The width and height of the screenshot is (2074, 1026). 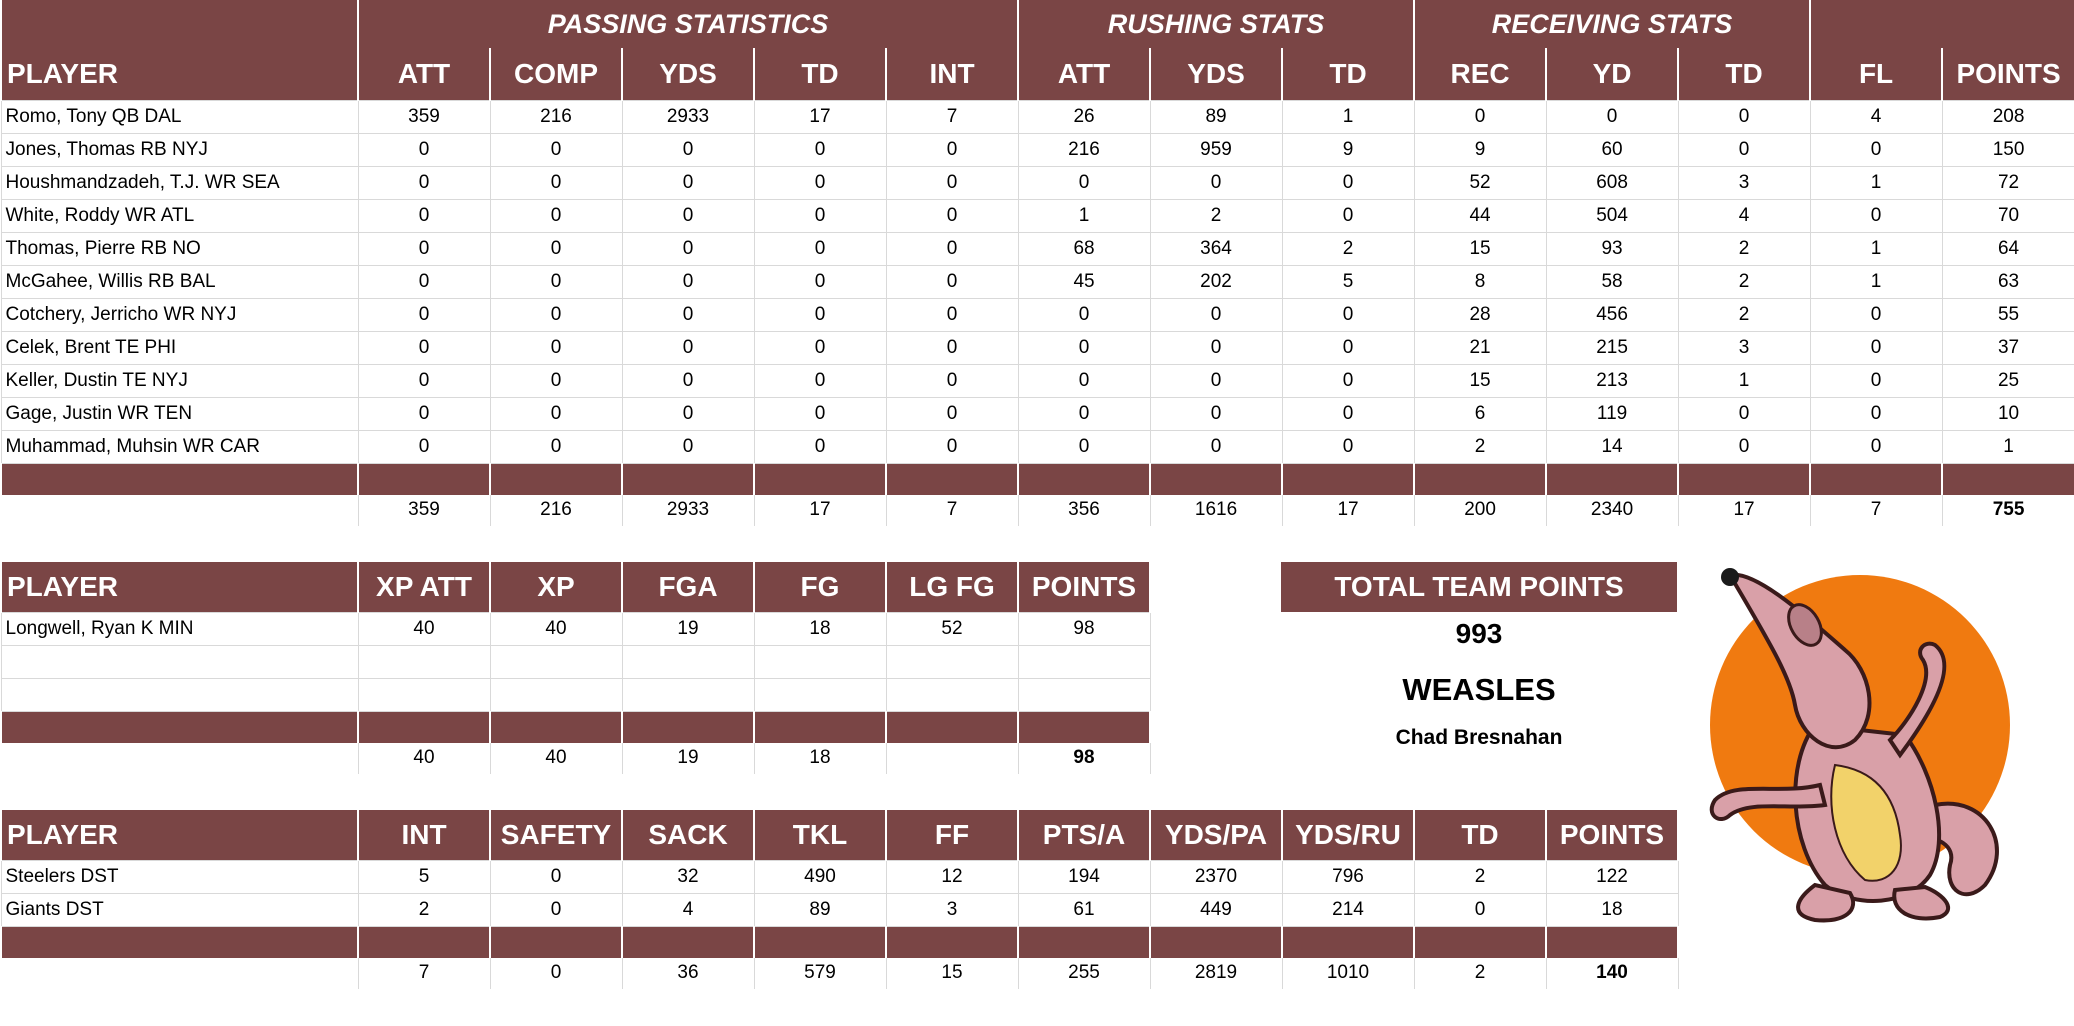 I want to click on stat-cell: 456, so click(x=1612, y=314).